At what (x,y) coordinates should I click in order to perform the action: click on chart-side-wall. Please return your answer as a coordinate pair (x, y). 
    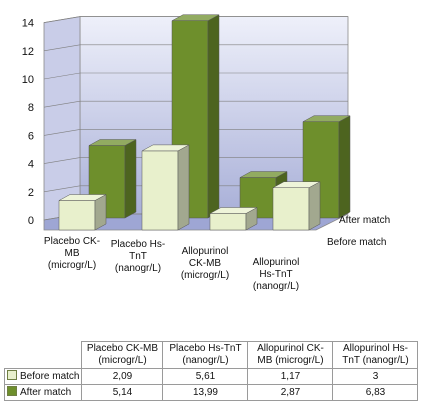
    Looking at the image, I should click on (62, 118).